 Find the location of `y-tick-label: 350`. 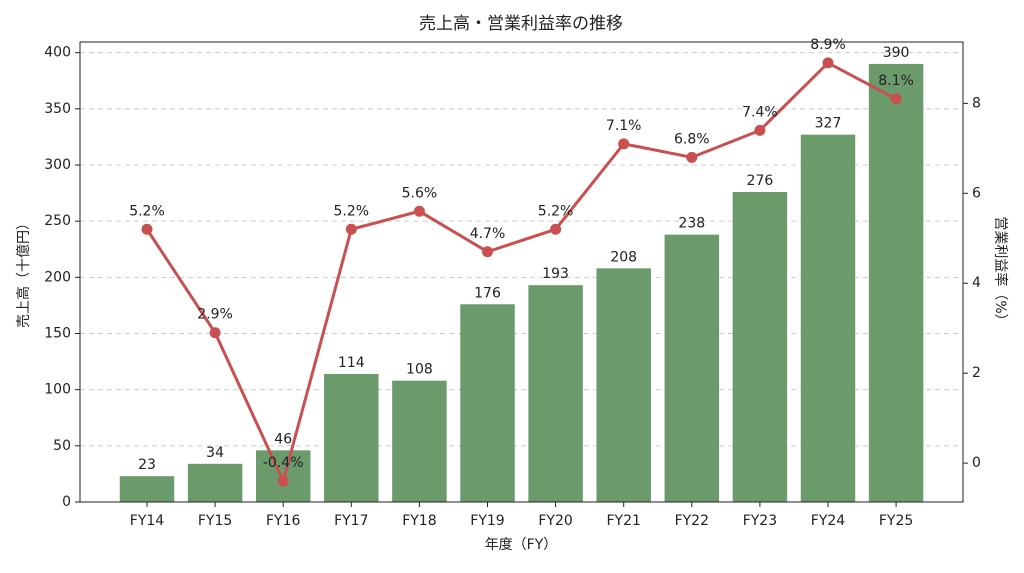

y-tick-label: 350 is located at coordinates (57, 109).